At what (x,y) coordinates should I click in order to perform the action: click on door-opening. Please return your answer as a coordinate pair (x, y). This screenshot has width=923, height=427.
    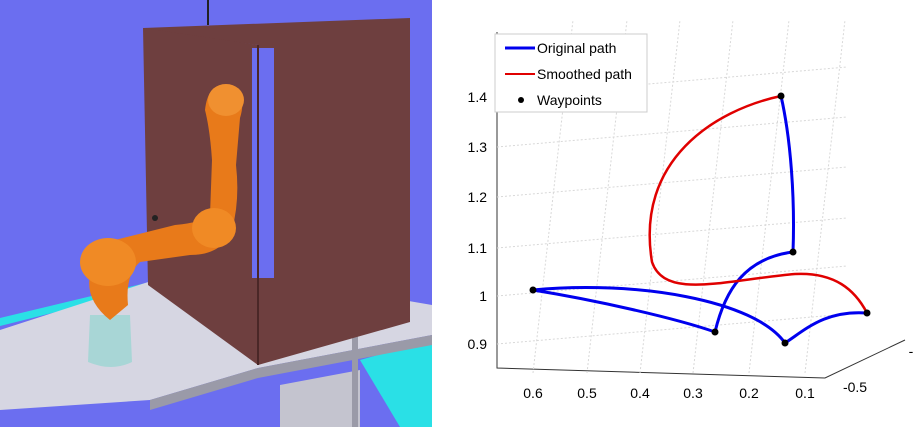
    Looking at the image, I should click on (263, 163).